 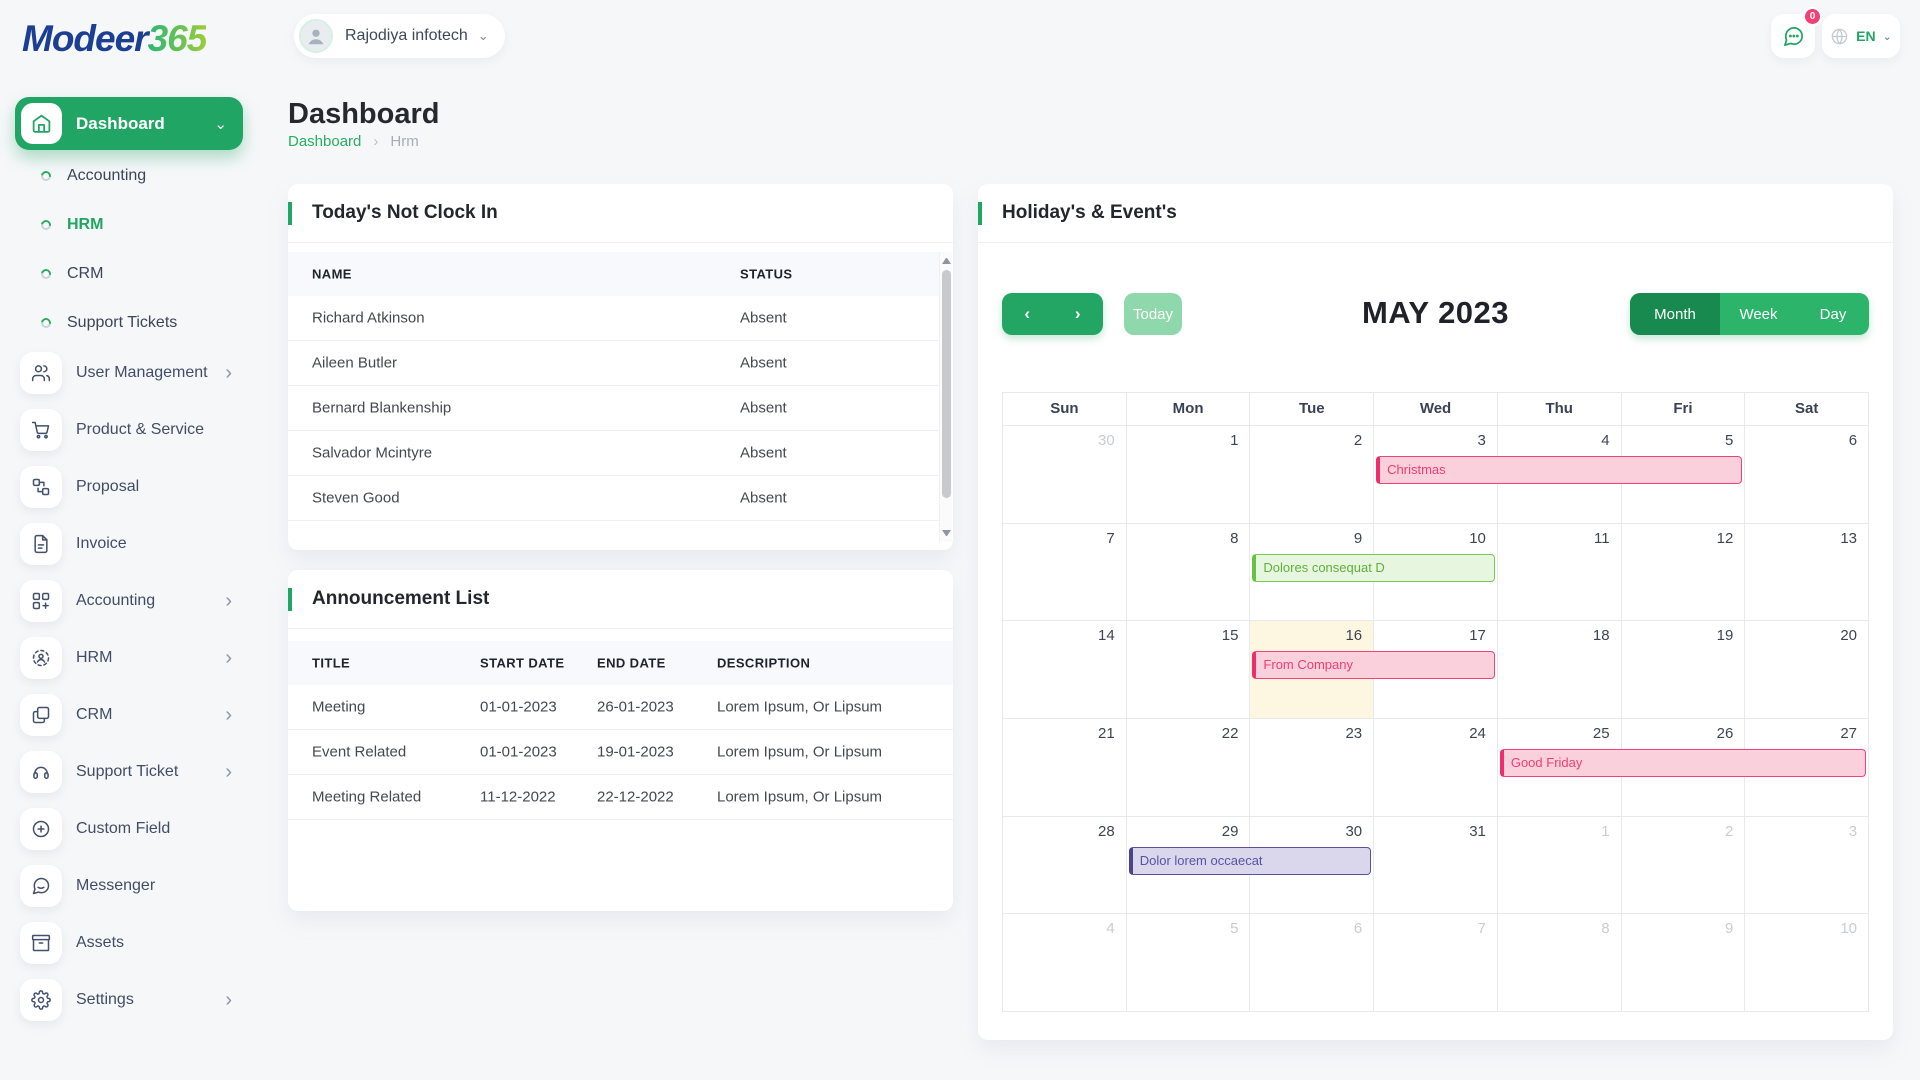 What do you see at coordinates (1833, 314) in the screenshot?
I see `view-day-button: Day` at bounding box center [1833, 314].